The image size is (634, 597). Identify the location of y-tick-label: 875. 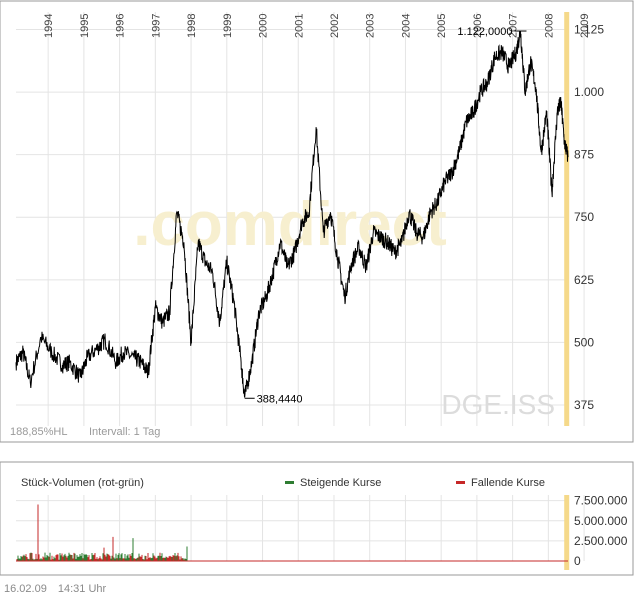
(584, 155).